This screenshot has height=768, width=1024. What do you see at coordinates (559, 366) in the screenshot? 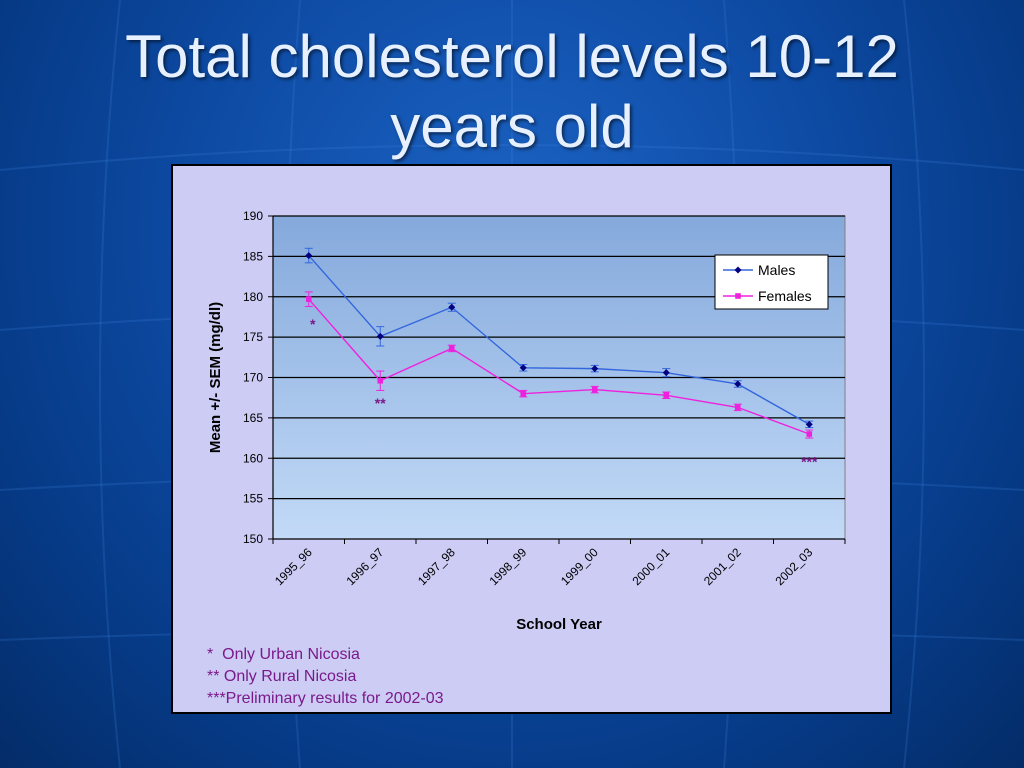
I see `females-series-line` at bounding box center [559, 366].